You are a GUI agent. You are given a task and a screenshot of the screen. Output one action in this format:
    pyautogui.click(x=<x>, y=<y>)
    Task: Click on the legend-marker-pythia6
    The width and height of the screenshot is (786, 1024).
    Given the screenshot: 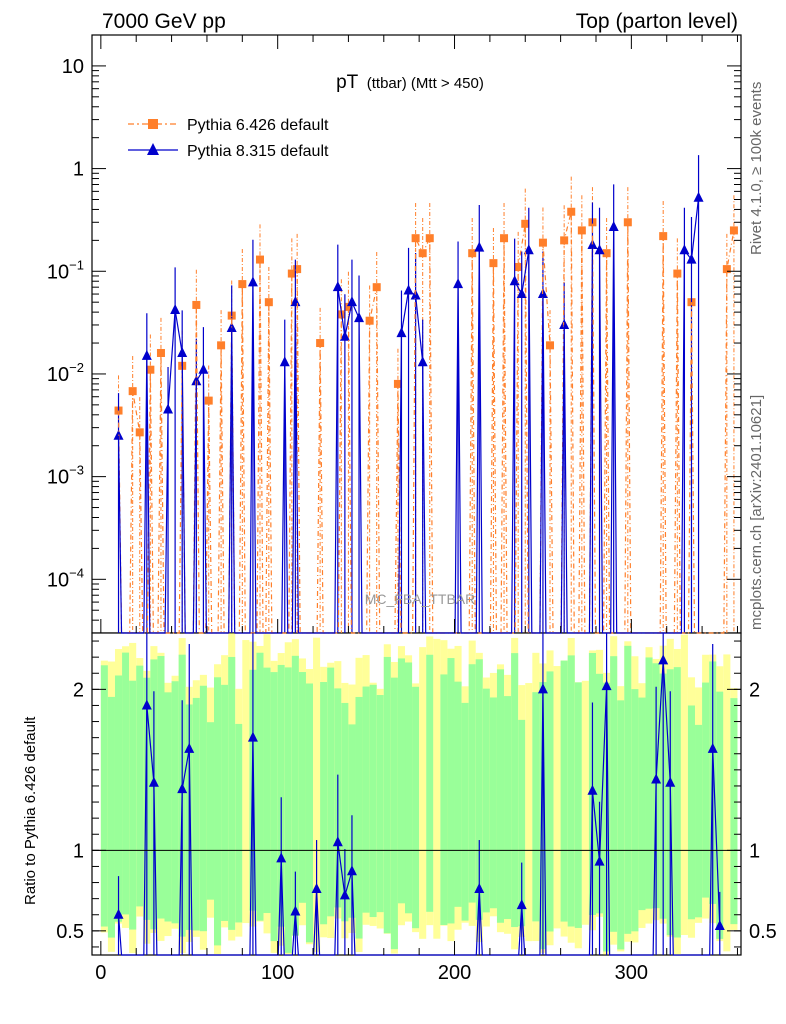 What is the action you would take?
    pyautogui.click(x=153, y=124)
    